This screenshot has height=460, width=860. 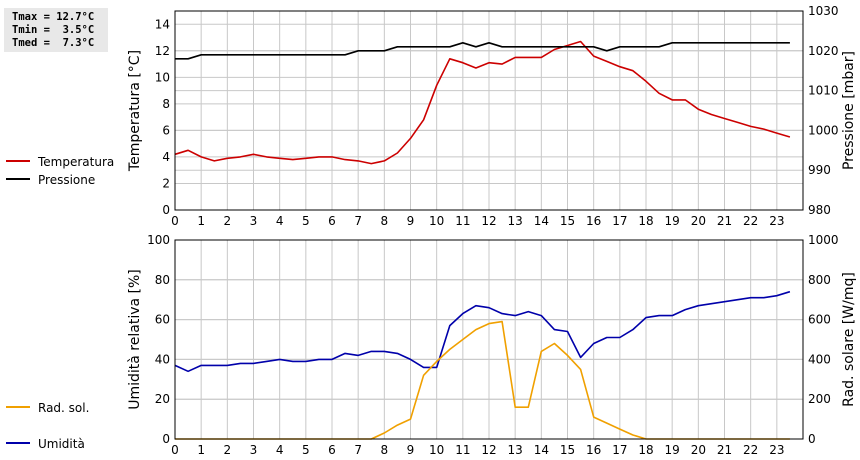 What do you see at coordinates (166, 183) in the screenshot?
I see `y-left-tick-label: 2` at bounding box center [166, 183].